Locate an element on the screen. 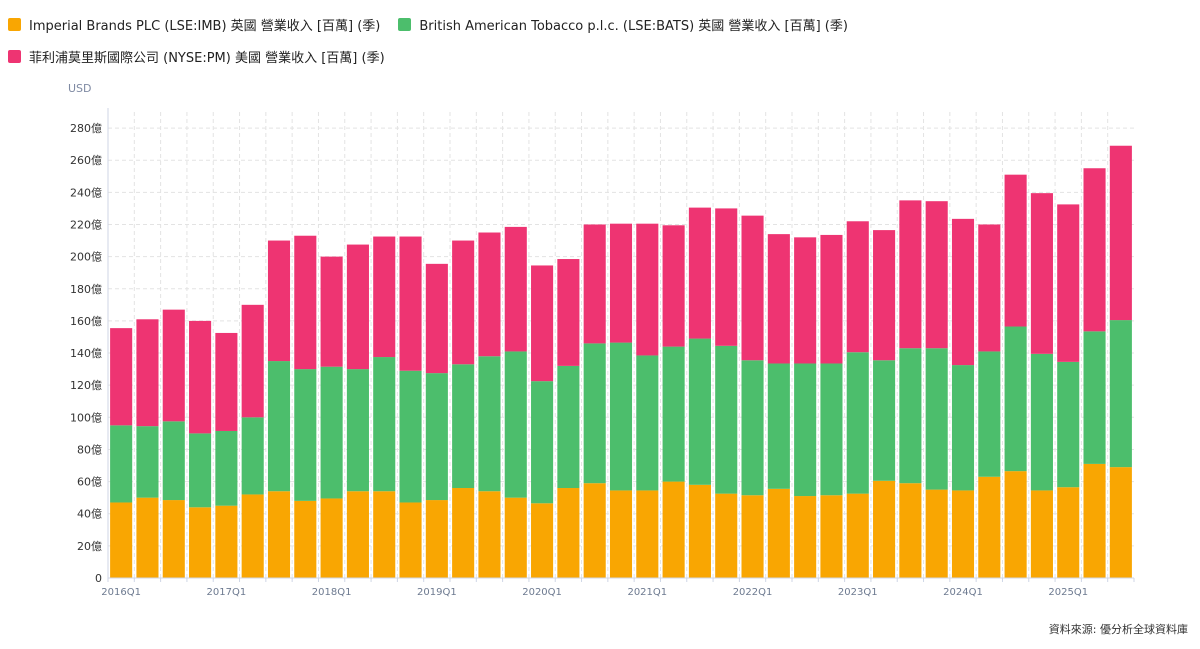 The image size is (1200, 649). bar-pm-2025Q3 is located at coordinates (1120, 233).